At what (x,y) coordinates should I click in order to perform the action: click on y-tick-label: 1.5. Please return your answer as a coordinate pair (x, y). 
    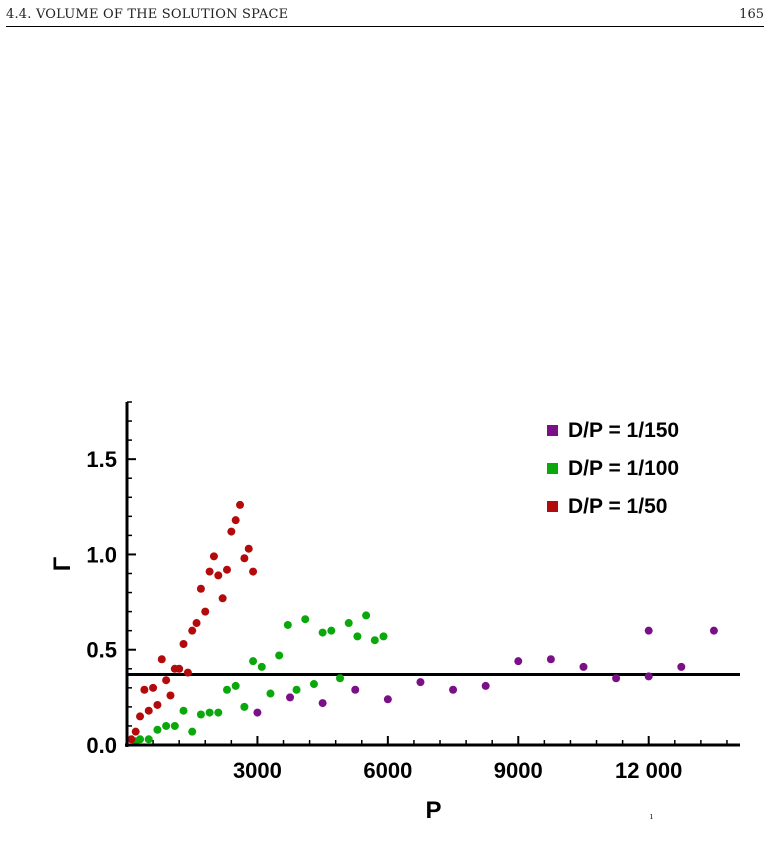
    Looking at the image, I should click on (101, 459).